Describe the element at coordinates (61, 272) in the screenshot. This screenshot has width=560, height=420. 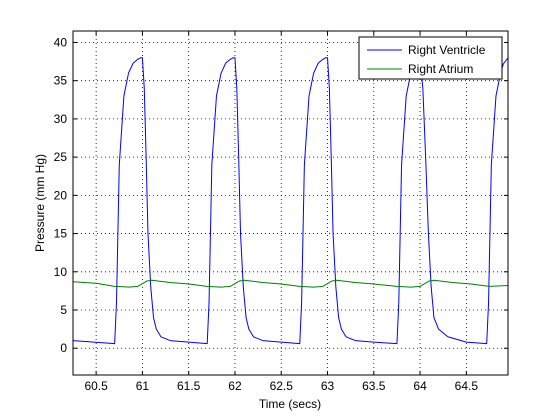
I see `y-tick-label: 10` at that location.